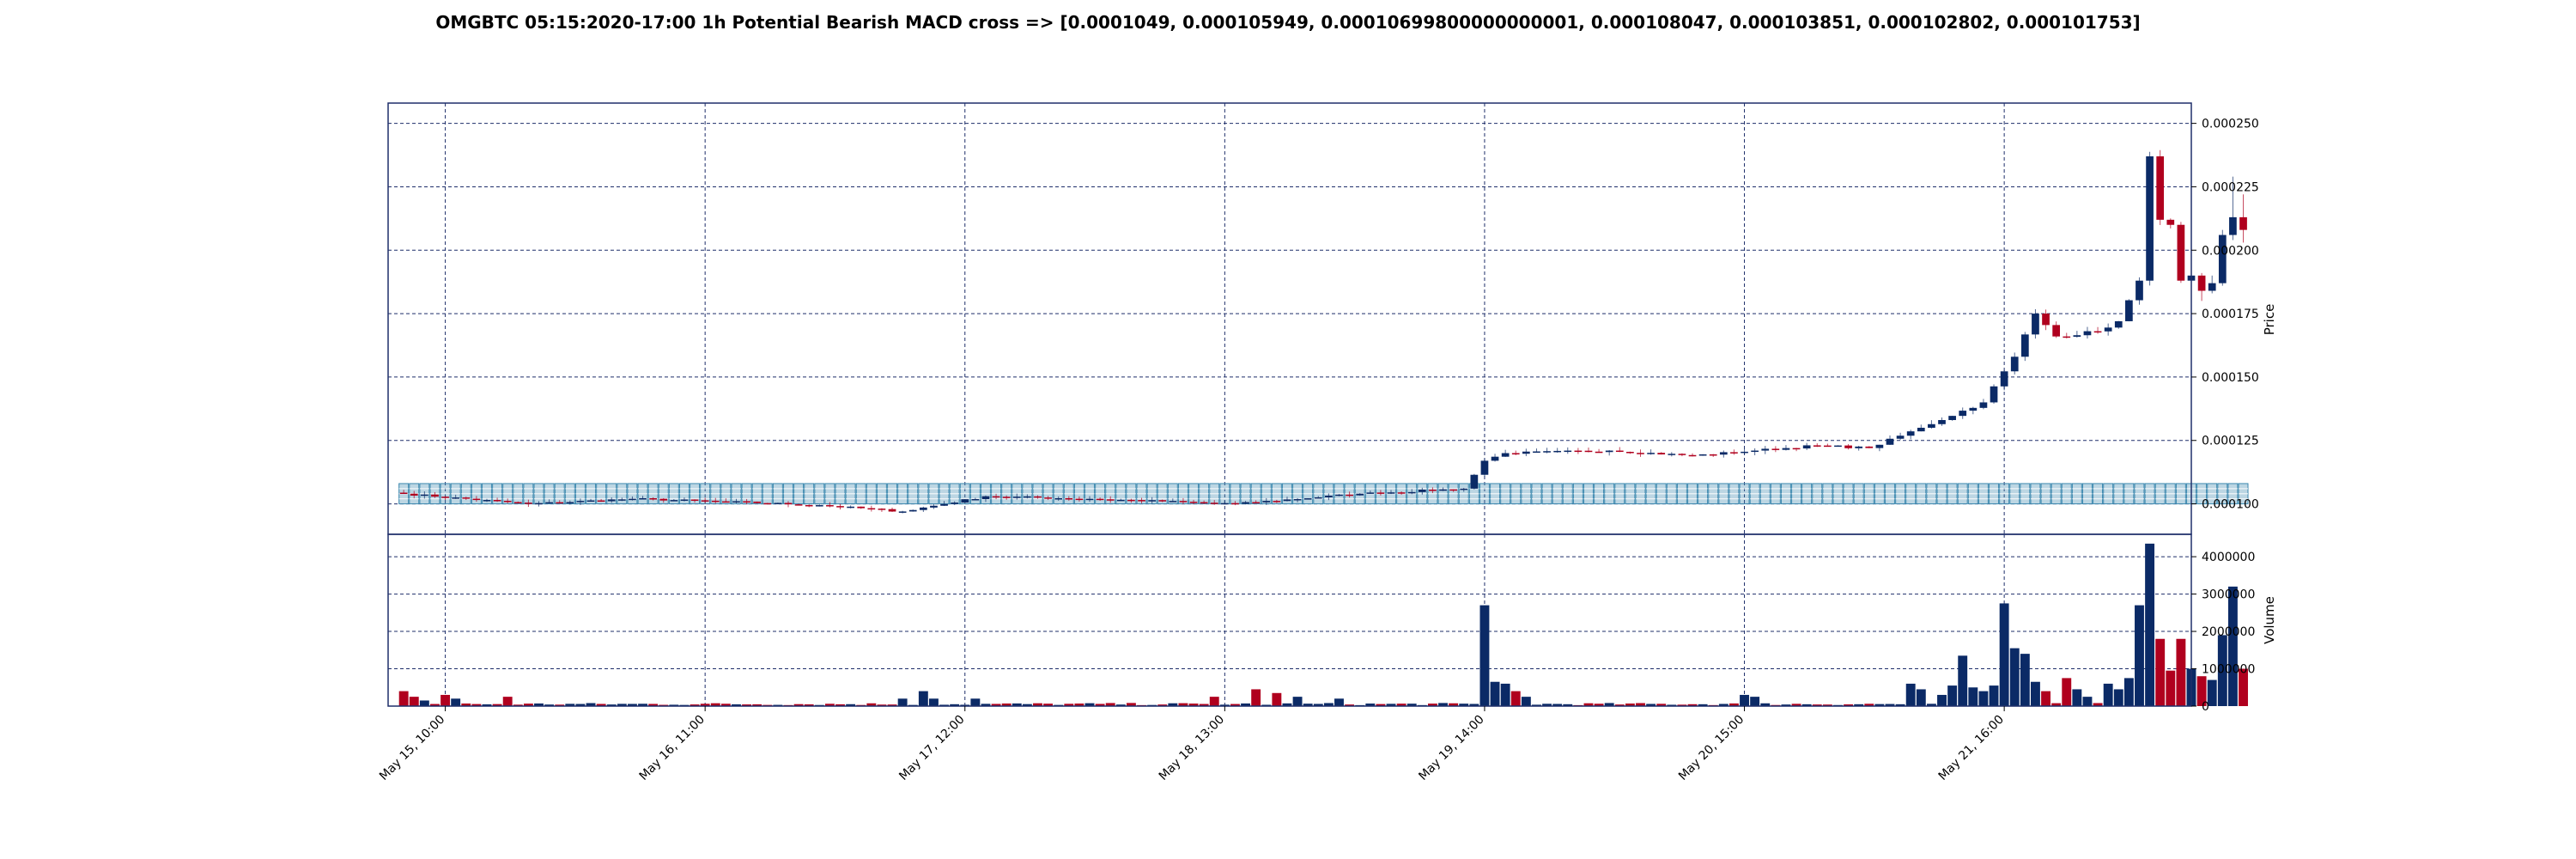  Describe the element at coordinates (2223, 633) in the screenshot. I see `volume-y-ticks: 0 1000000 2000000 3000000 4000000` at that location.